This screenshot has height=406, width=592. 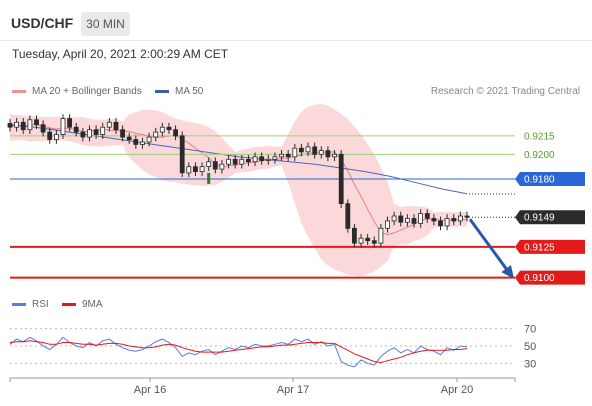 What do you see at coordinates (491, 248) in the screenshot?
I see `forecast-arrow-shaft` at bounding box center [491, 248].